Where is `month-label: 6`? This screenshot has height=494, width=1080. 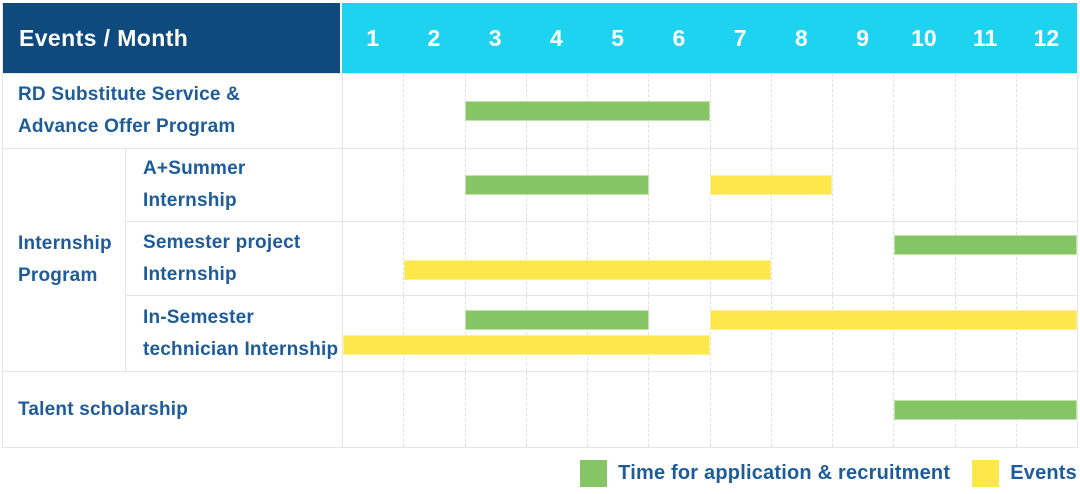
month-label: 6 is located at coordinates (679, 37).